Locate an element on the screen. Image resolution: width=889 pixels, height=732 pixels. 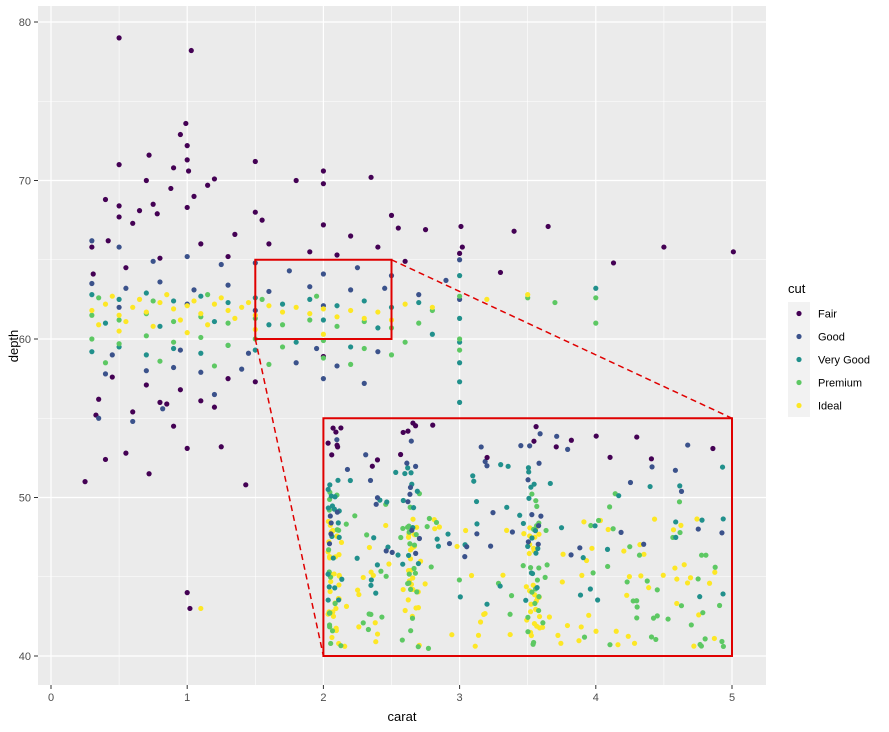
y-tick-label: 40 is located at coordinates (25, 657).